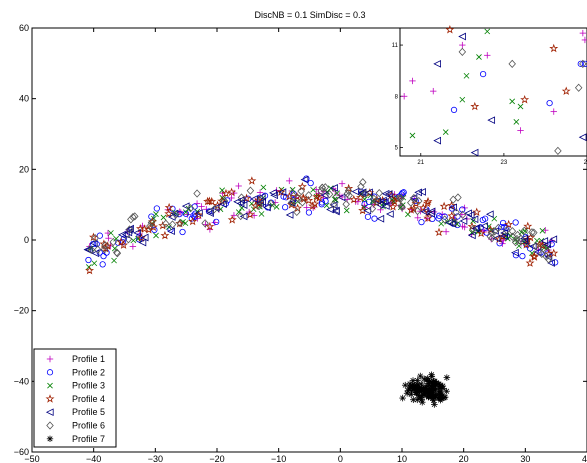  I want to click on inset-frame, so click(493, 92).